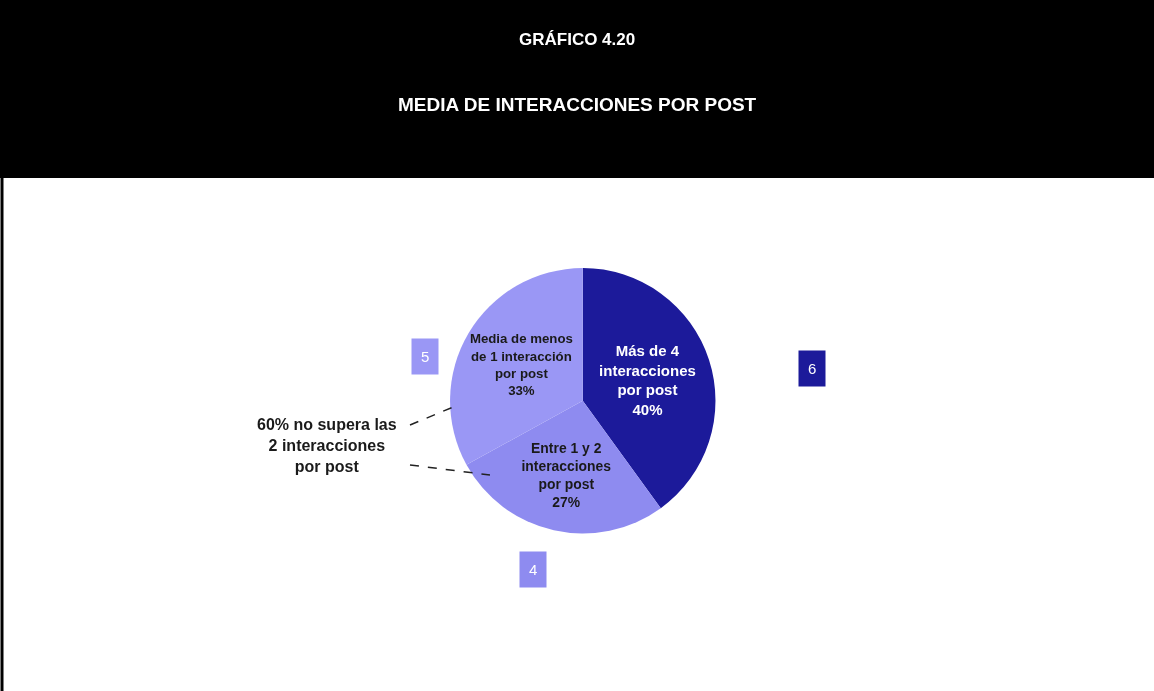 This screenshot has width=1154, height=691. What do you see at coordinates (647, 370) in the screenshot?
I see `slice-label: Más de 4 interacciones por post` at bounding box center [647, 370].